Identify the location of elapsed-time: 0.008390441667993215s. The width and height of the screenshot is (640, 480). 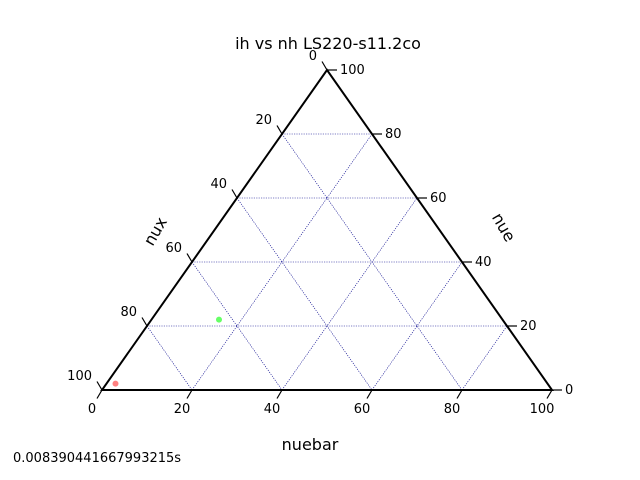
(97, 458).